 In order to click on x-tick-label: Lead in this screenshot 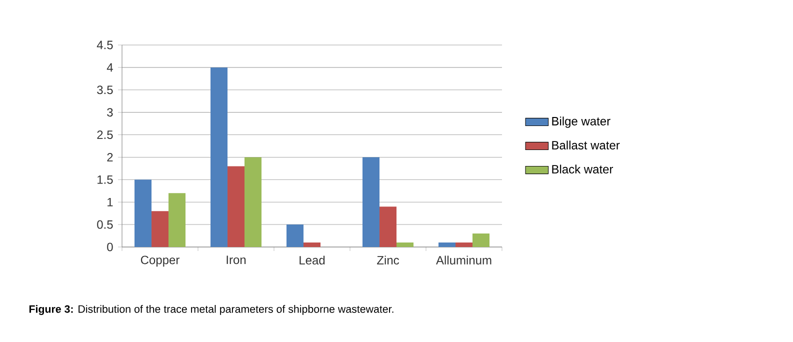, I will do `click(312, 260)`.